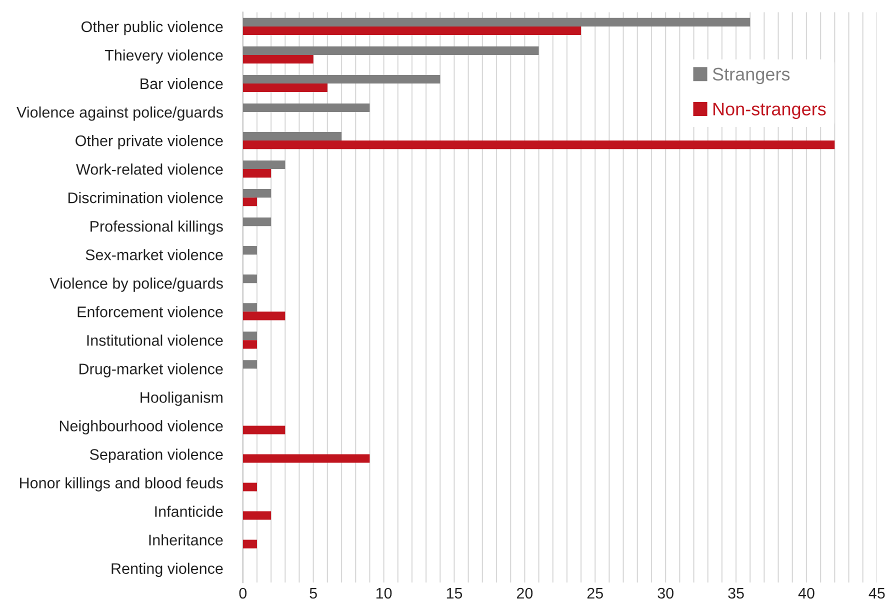 The image size is (893, 610). Describe the element at coordinates (152, 28) in the screenshot. I see `y-tick-label: Other public violence` at that location.